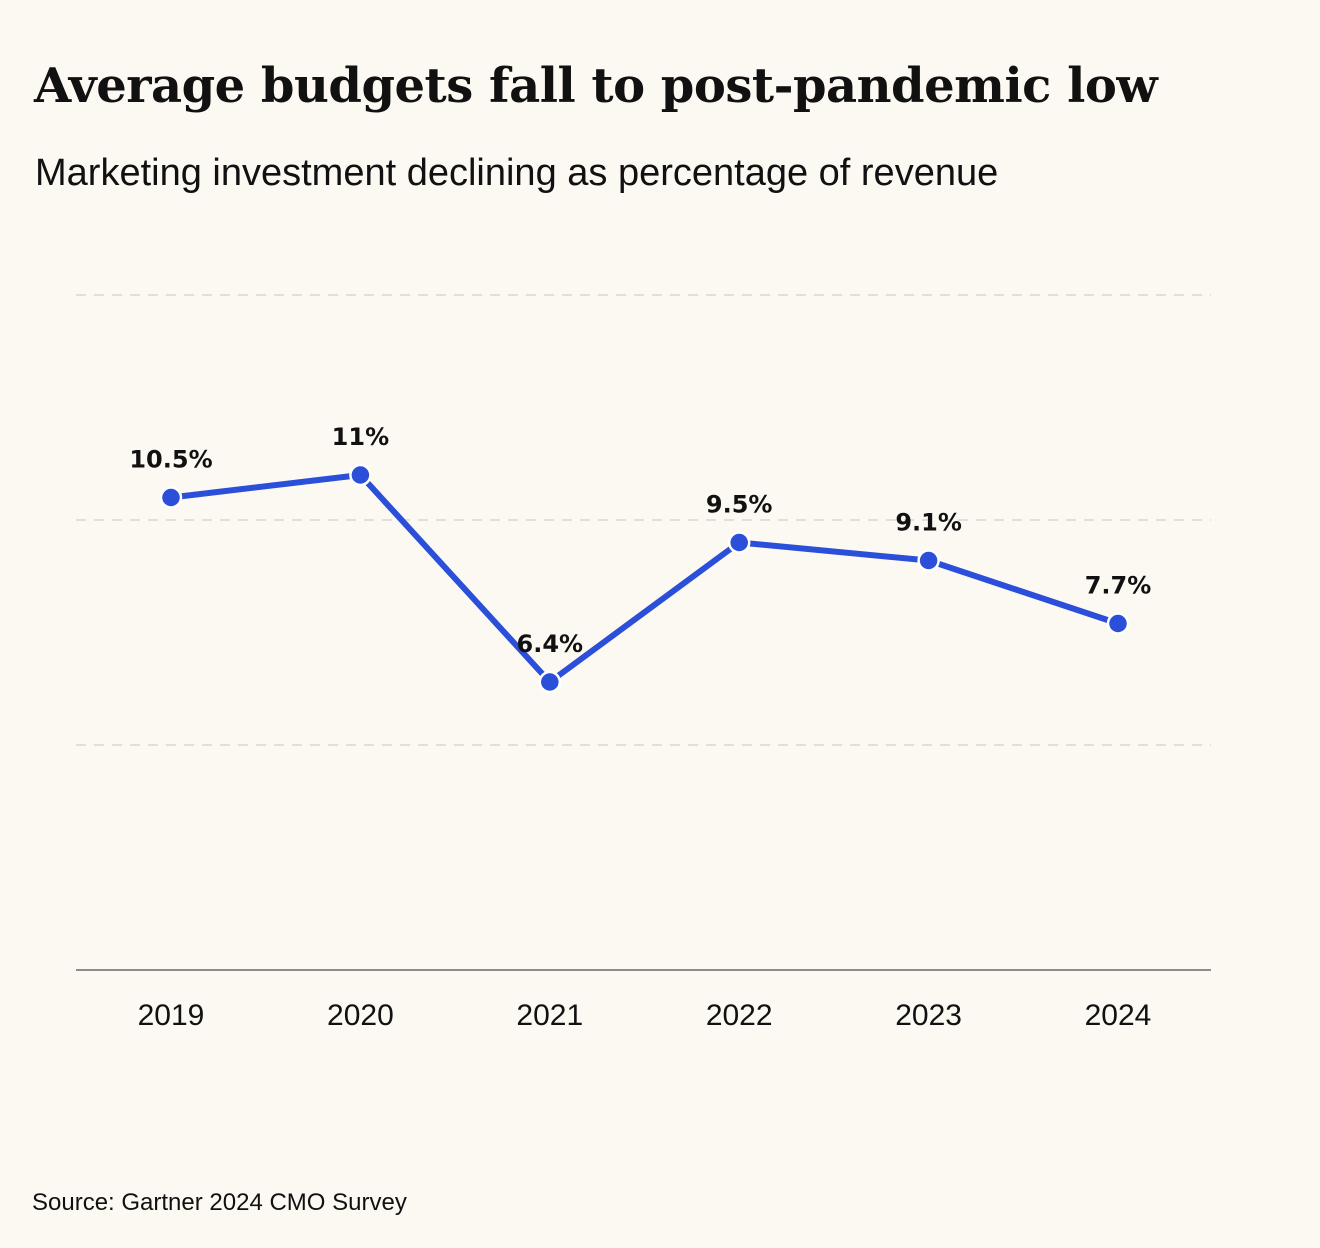 The image size is (1320, 1248). What do you see at coordinates (645, 1015) in the screenshot?
I see `x-tick-labels: 2019 2020 2021 2022 2023 2024` at bounding box center [645, 1015].